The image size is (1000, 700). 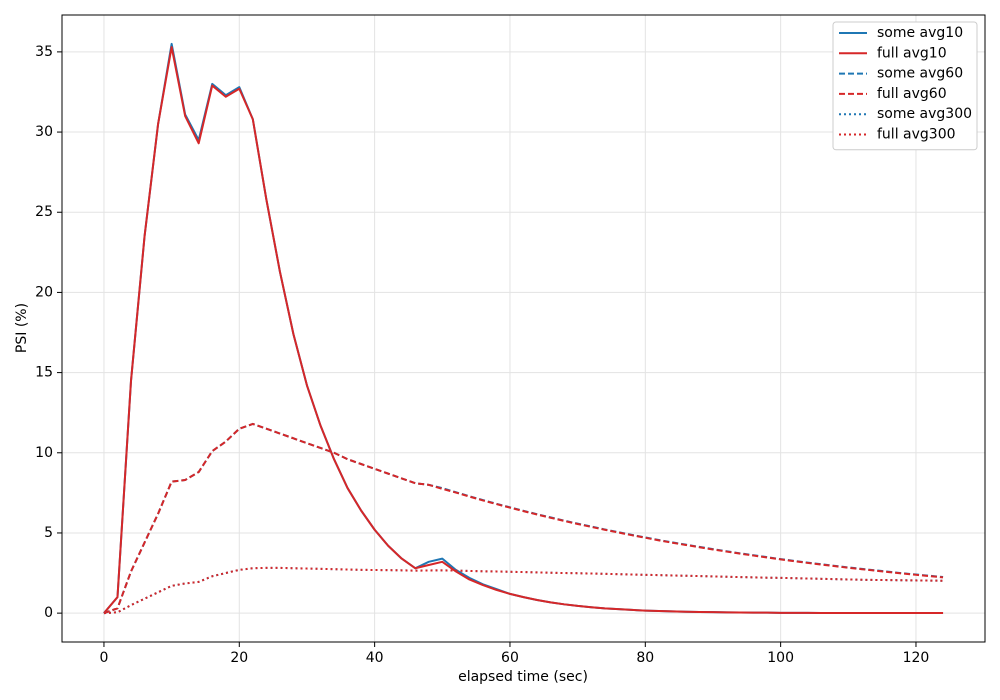 What do you see at coordinates (48, 533) in the screenshot?
I see `y-tick-label: 5` at bounding box center [48, 533].